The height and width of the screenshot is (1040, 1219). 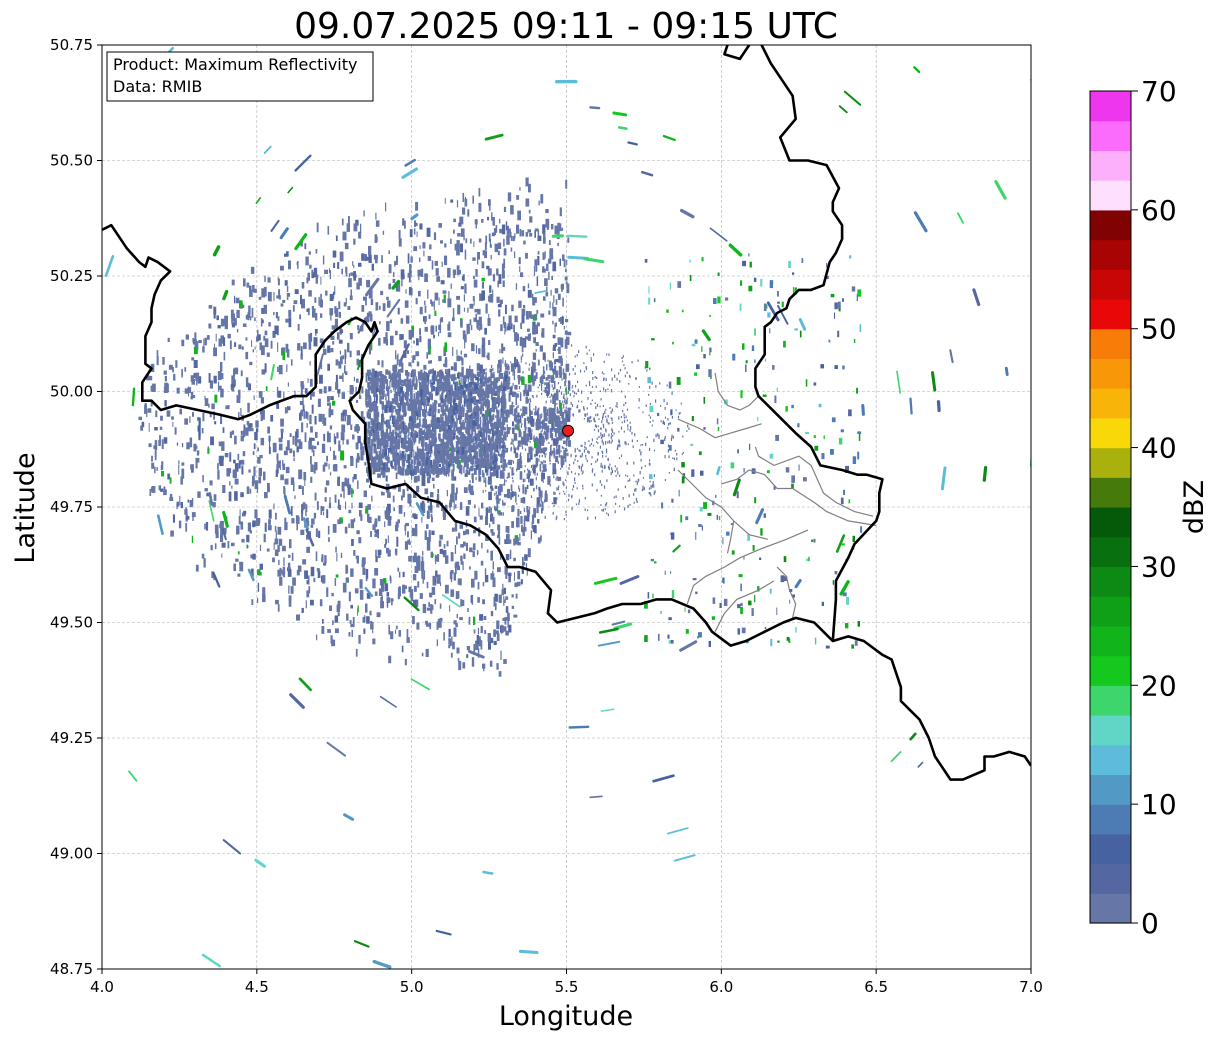 I want to click on colorbar-tick-label: 60, so click(x=1159, y=210).